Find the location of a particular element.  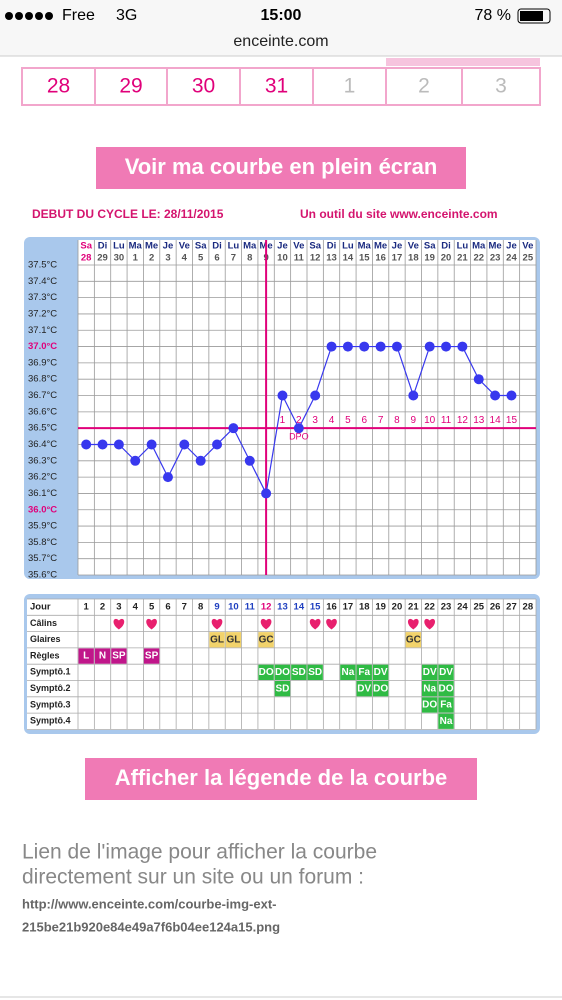

symptom-code: DV is located at coordinates (446, 672).